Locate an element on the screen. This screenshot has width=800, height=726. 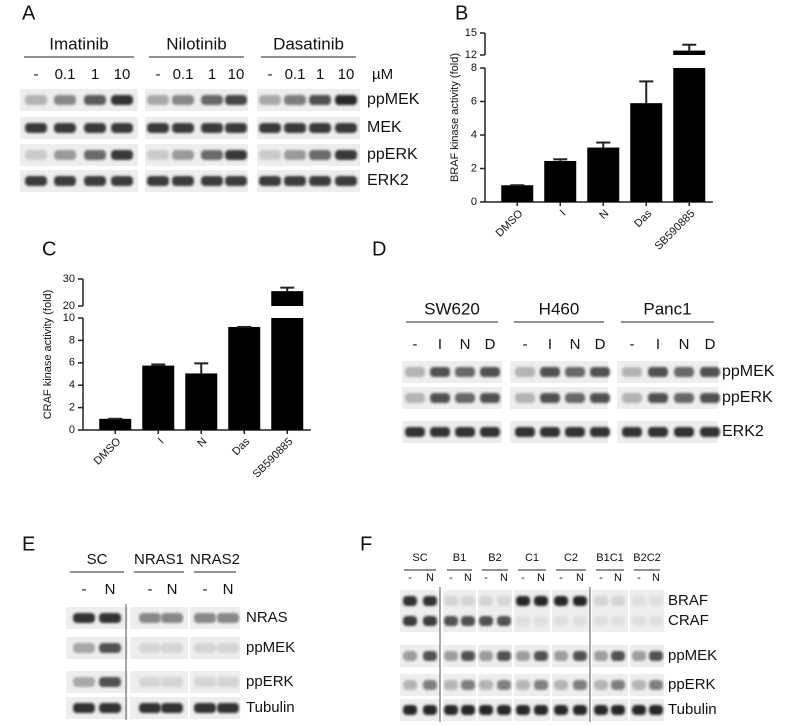
row-label: Tubulin is located at coordinates (270, 707).